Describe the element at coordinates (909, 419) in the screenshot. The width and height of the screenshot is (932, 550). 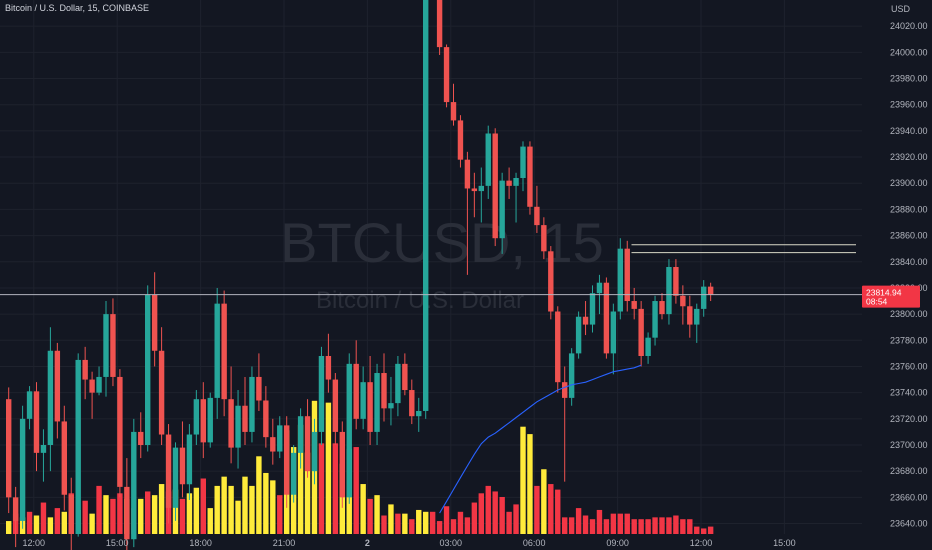
I see `price-tick-label: 23720.00` at that location.